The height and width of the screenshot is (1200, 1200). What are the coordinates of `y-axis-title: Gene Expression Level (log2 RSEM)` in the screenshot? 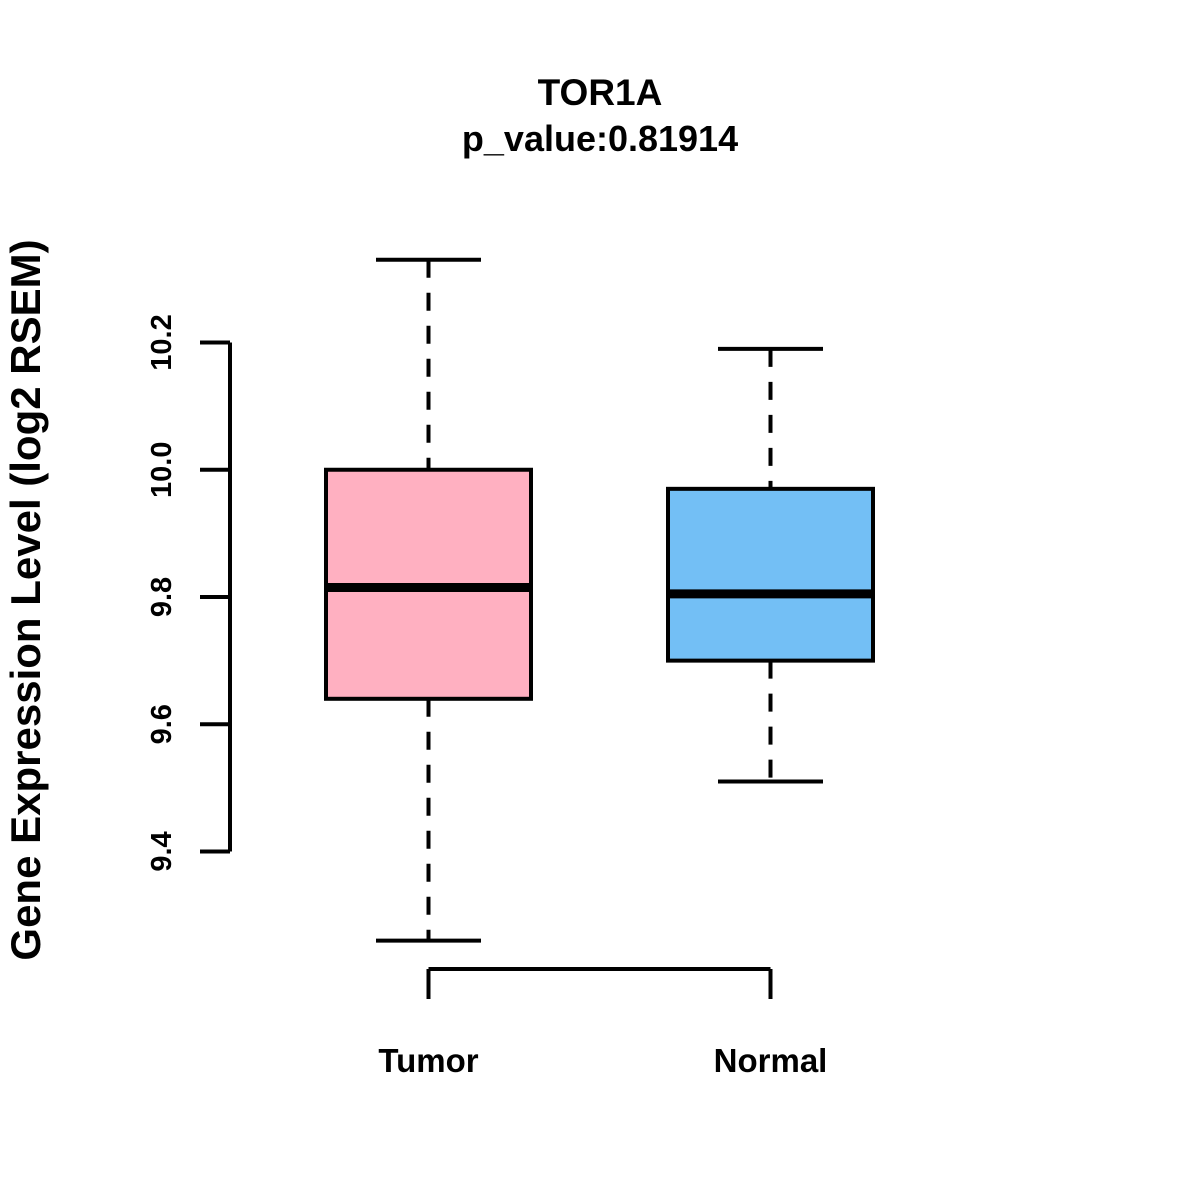 It's located at (25, 599).